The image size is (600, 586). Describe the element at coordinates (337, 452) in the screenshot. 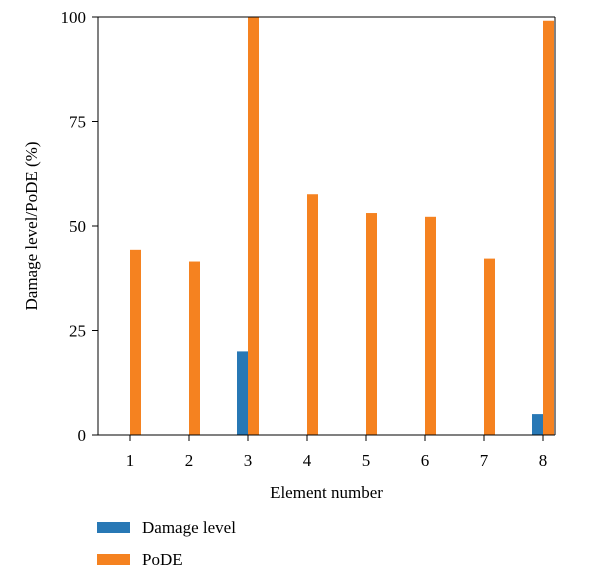

I see `x-ticks: 1 2 3 4 5 6 7 8` at that location.